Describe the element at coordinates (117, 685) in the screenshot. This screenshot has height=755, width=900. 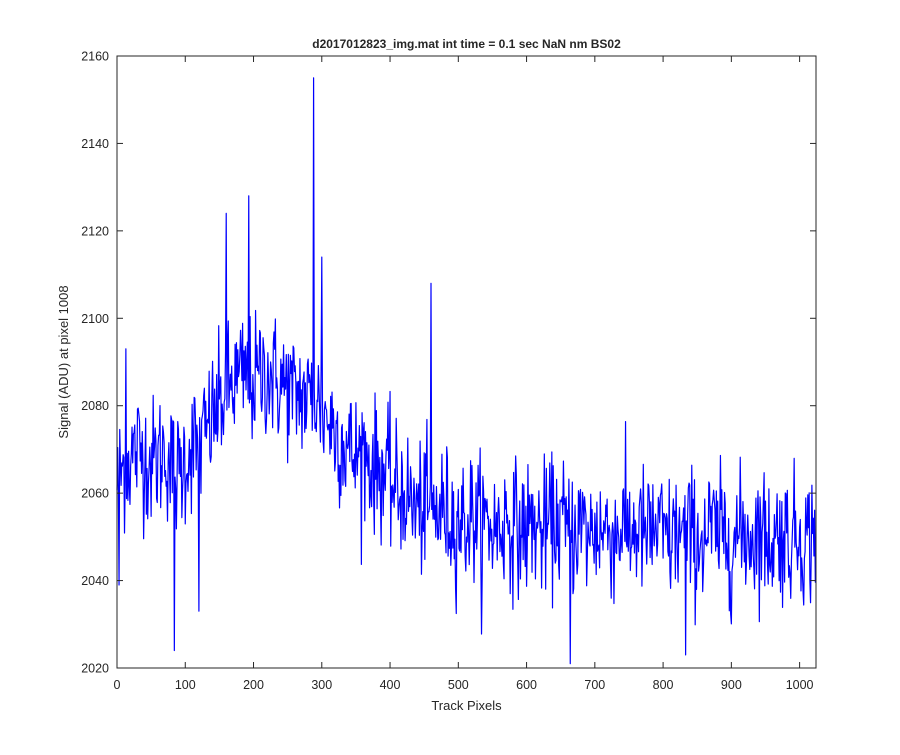
I see `x-tick-label: 0` at that location.